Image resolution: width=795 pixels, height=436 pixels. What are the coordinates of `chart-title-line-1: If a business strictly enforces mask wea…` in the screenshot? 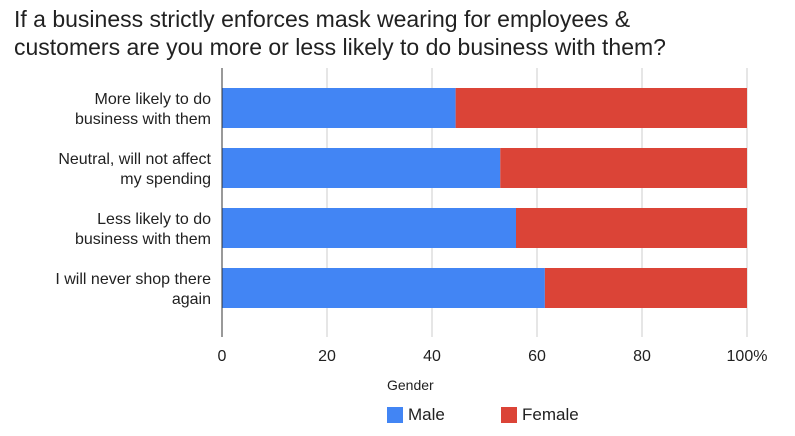 It's located at (322, 19).